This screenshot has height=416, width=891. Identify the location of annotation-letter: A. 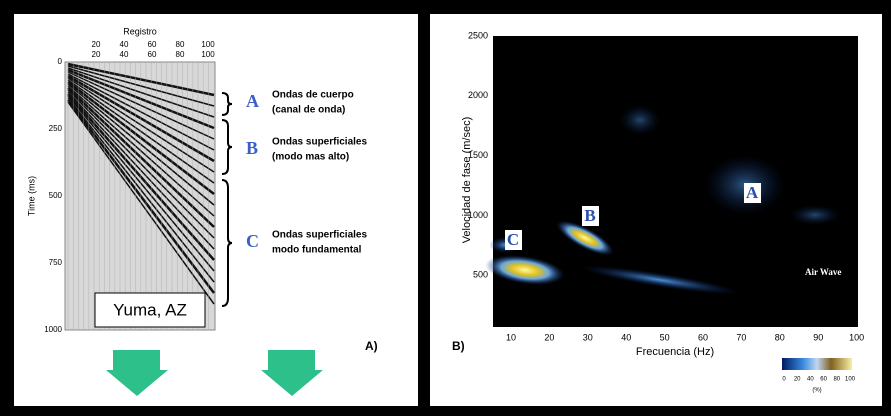
(252, 101).